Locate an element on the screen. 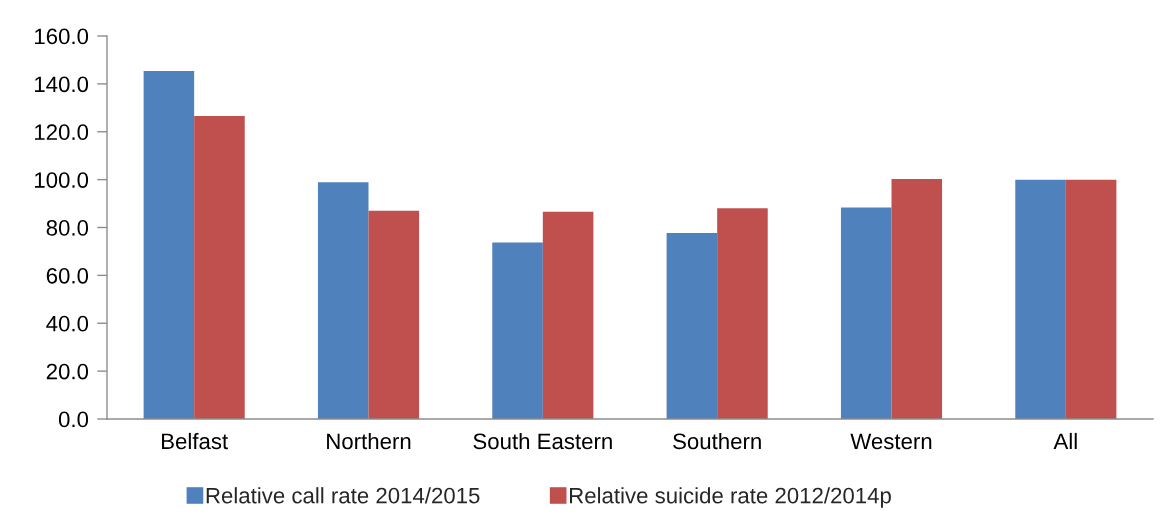 Image resolution: width=1169 pixels, height=532 pixels. x-tick-label: All is located at coordinates (1065, 440).